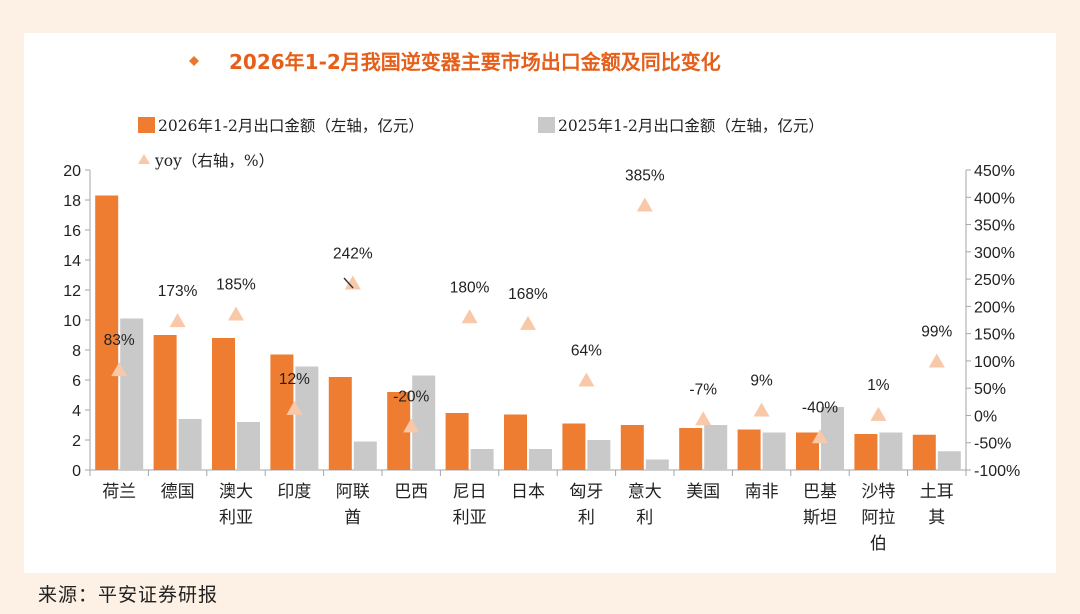 The width and height of the screenshot is (1080, 614). I want to click on yoy-data-label: 12%, so click(294, 379).